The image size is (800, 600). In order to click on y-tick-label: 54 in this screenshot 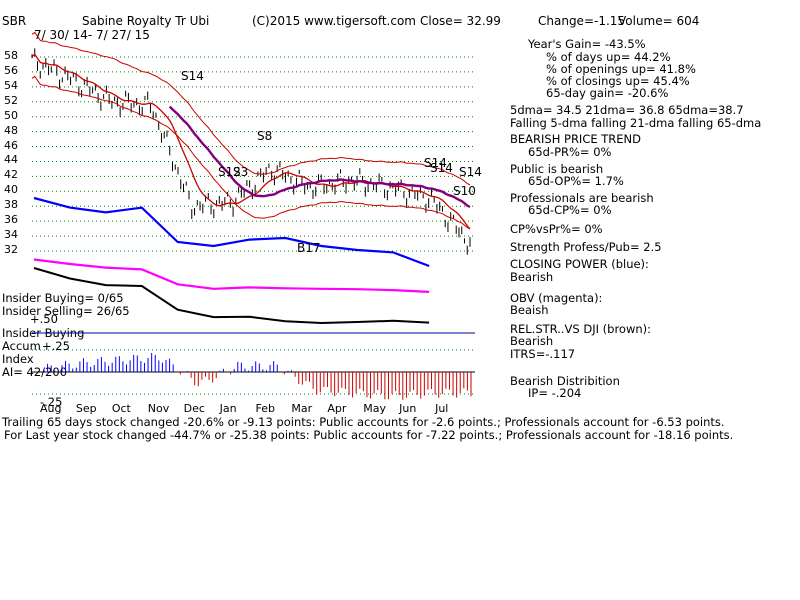, I will do `click(11, 85)`.